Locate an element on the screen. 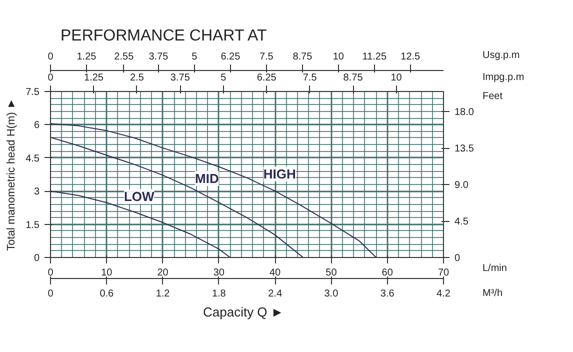  text: 8.75 is located at coordinates (353, 78).